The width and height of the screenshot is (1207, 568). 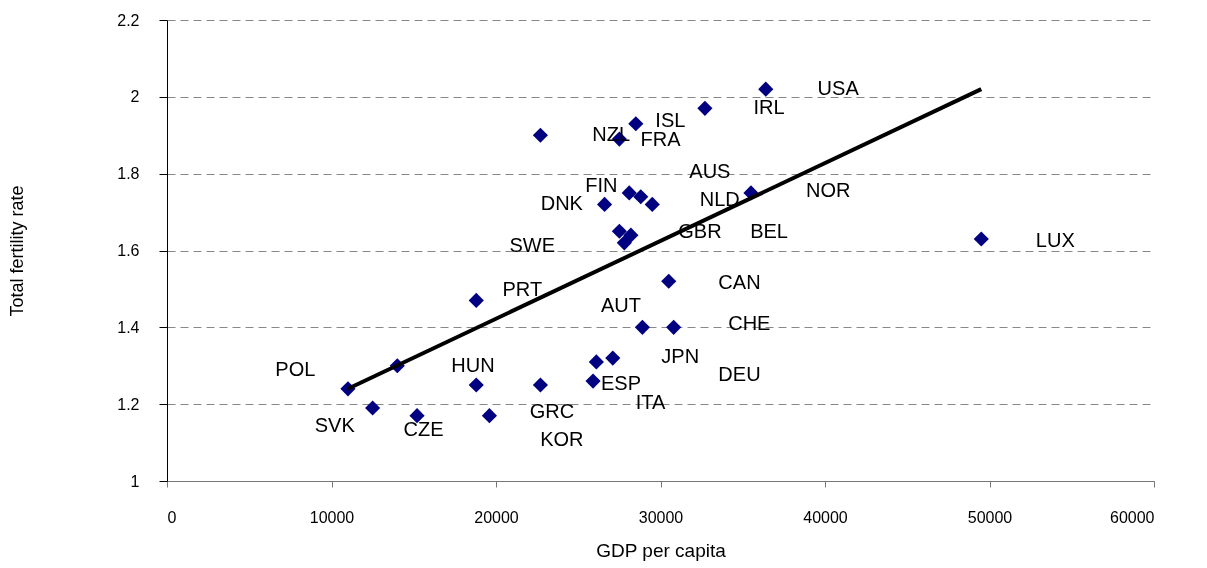 What do you see at coordinates (719, 198) in the screenshot?
I see `annotation: NLD` at bounding box center [719, 198].